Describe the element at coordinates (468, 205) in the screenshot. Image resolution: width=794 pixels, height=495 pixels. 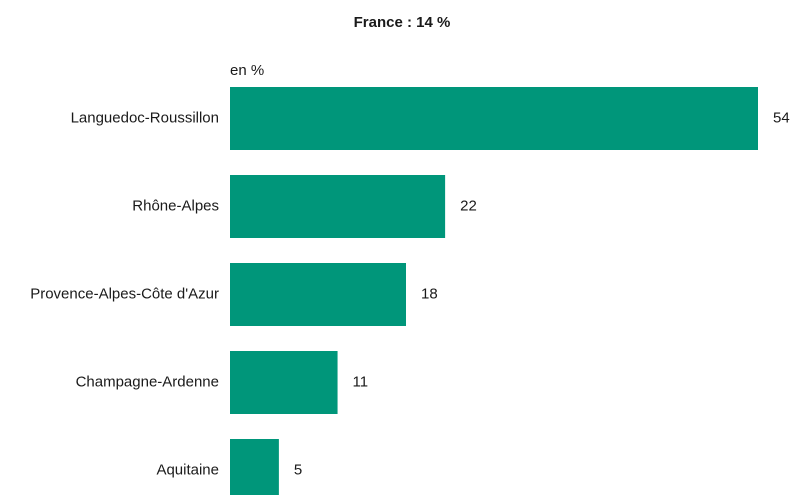
I see `value-label: 22` at that location.